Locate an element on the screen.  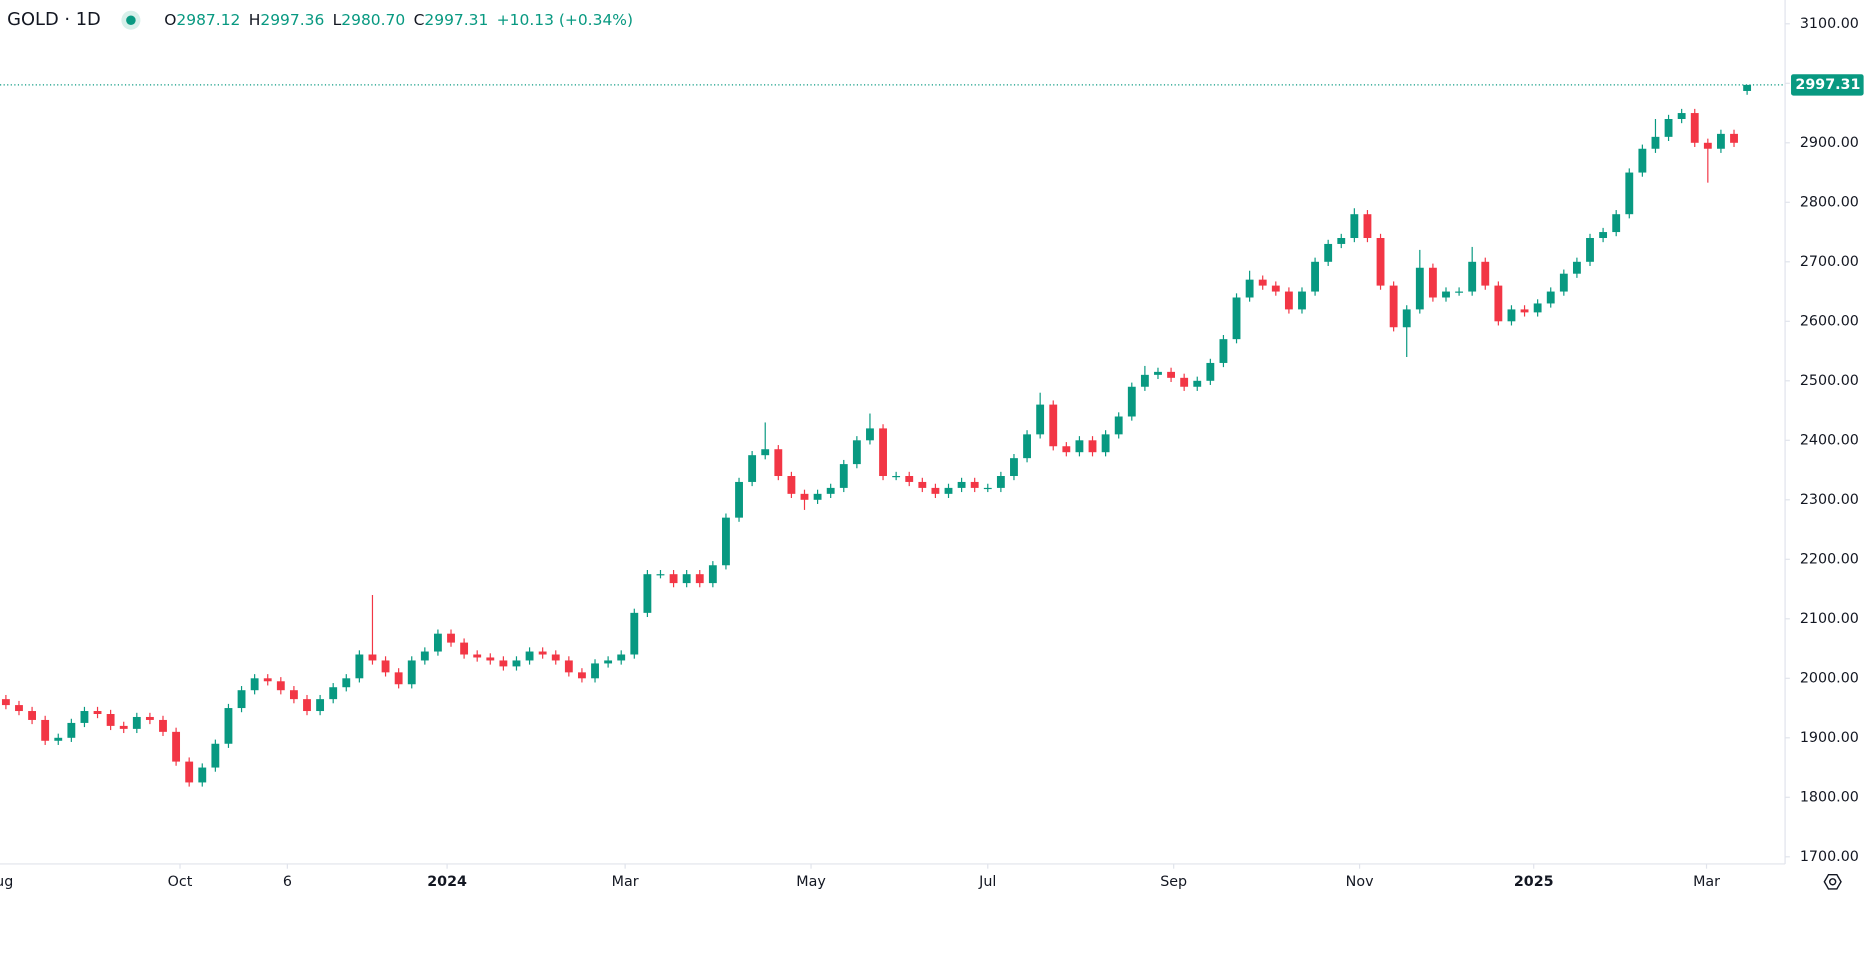
x-tick-label: 2024 is located at coordinates (447, 882).